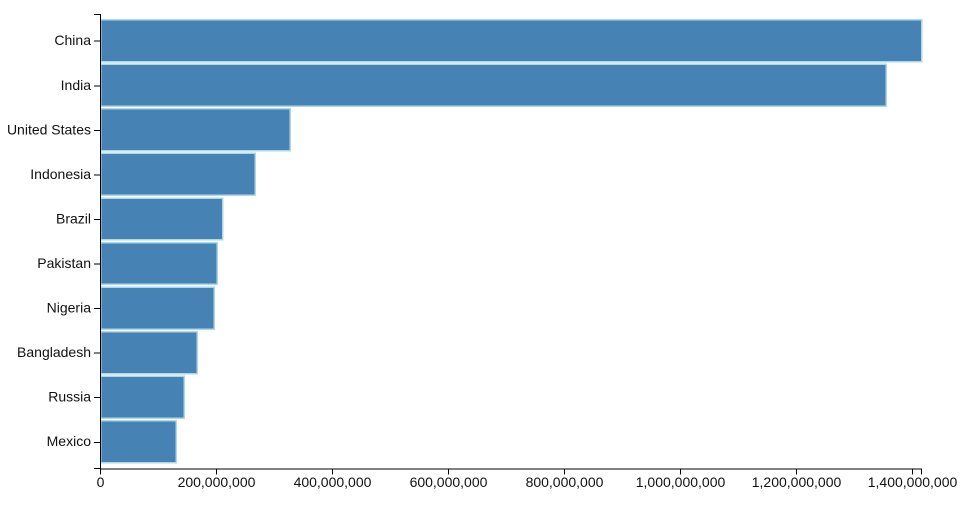 The height and width of the screenshot is (505, 960). What do you see at coordinates (333, 482) in the screenshot?
I see `x-tick-label-400000000: 400,000,000` at bounding box center [333, 482].